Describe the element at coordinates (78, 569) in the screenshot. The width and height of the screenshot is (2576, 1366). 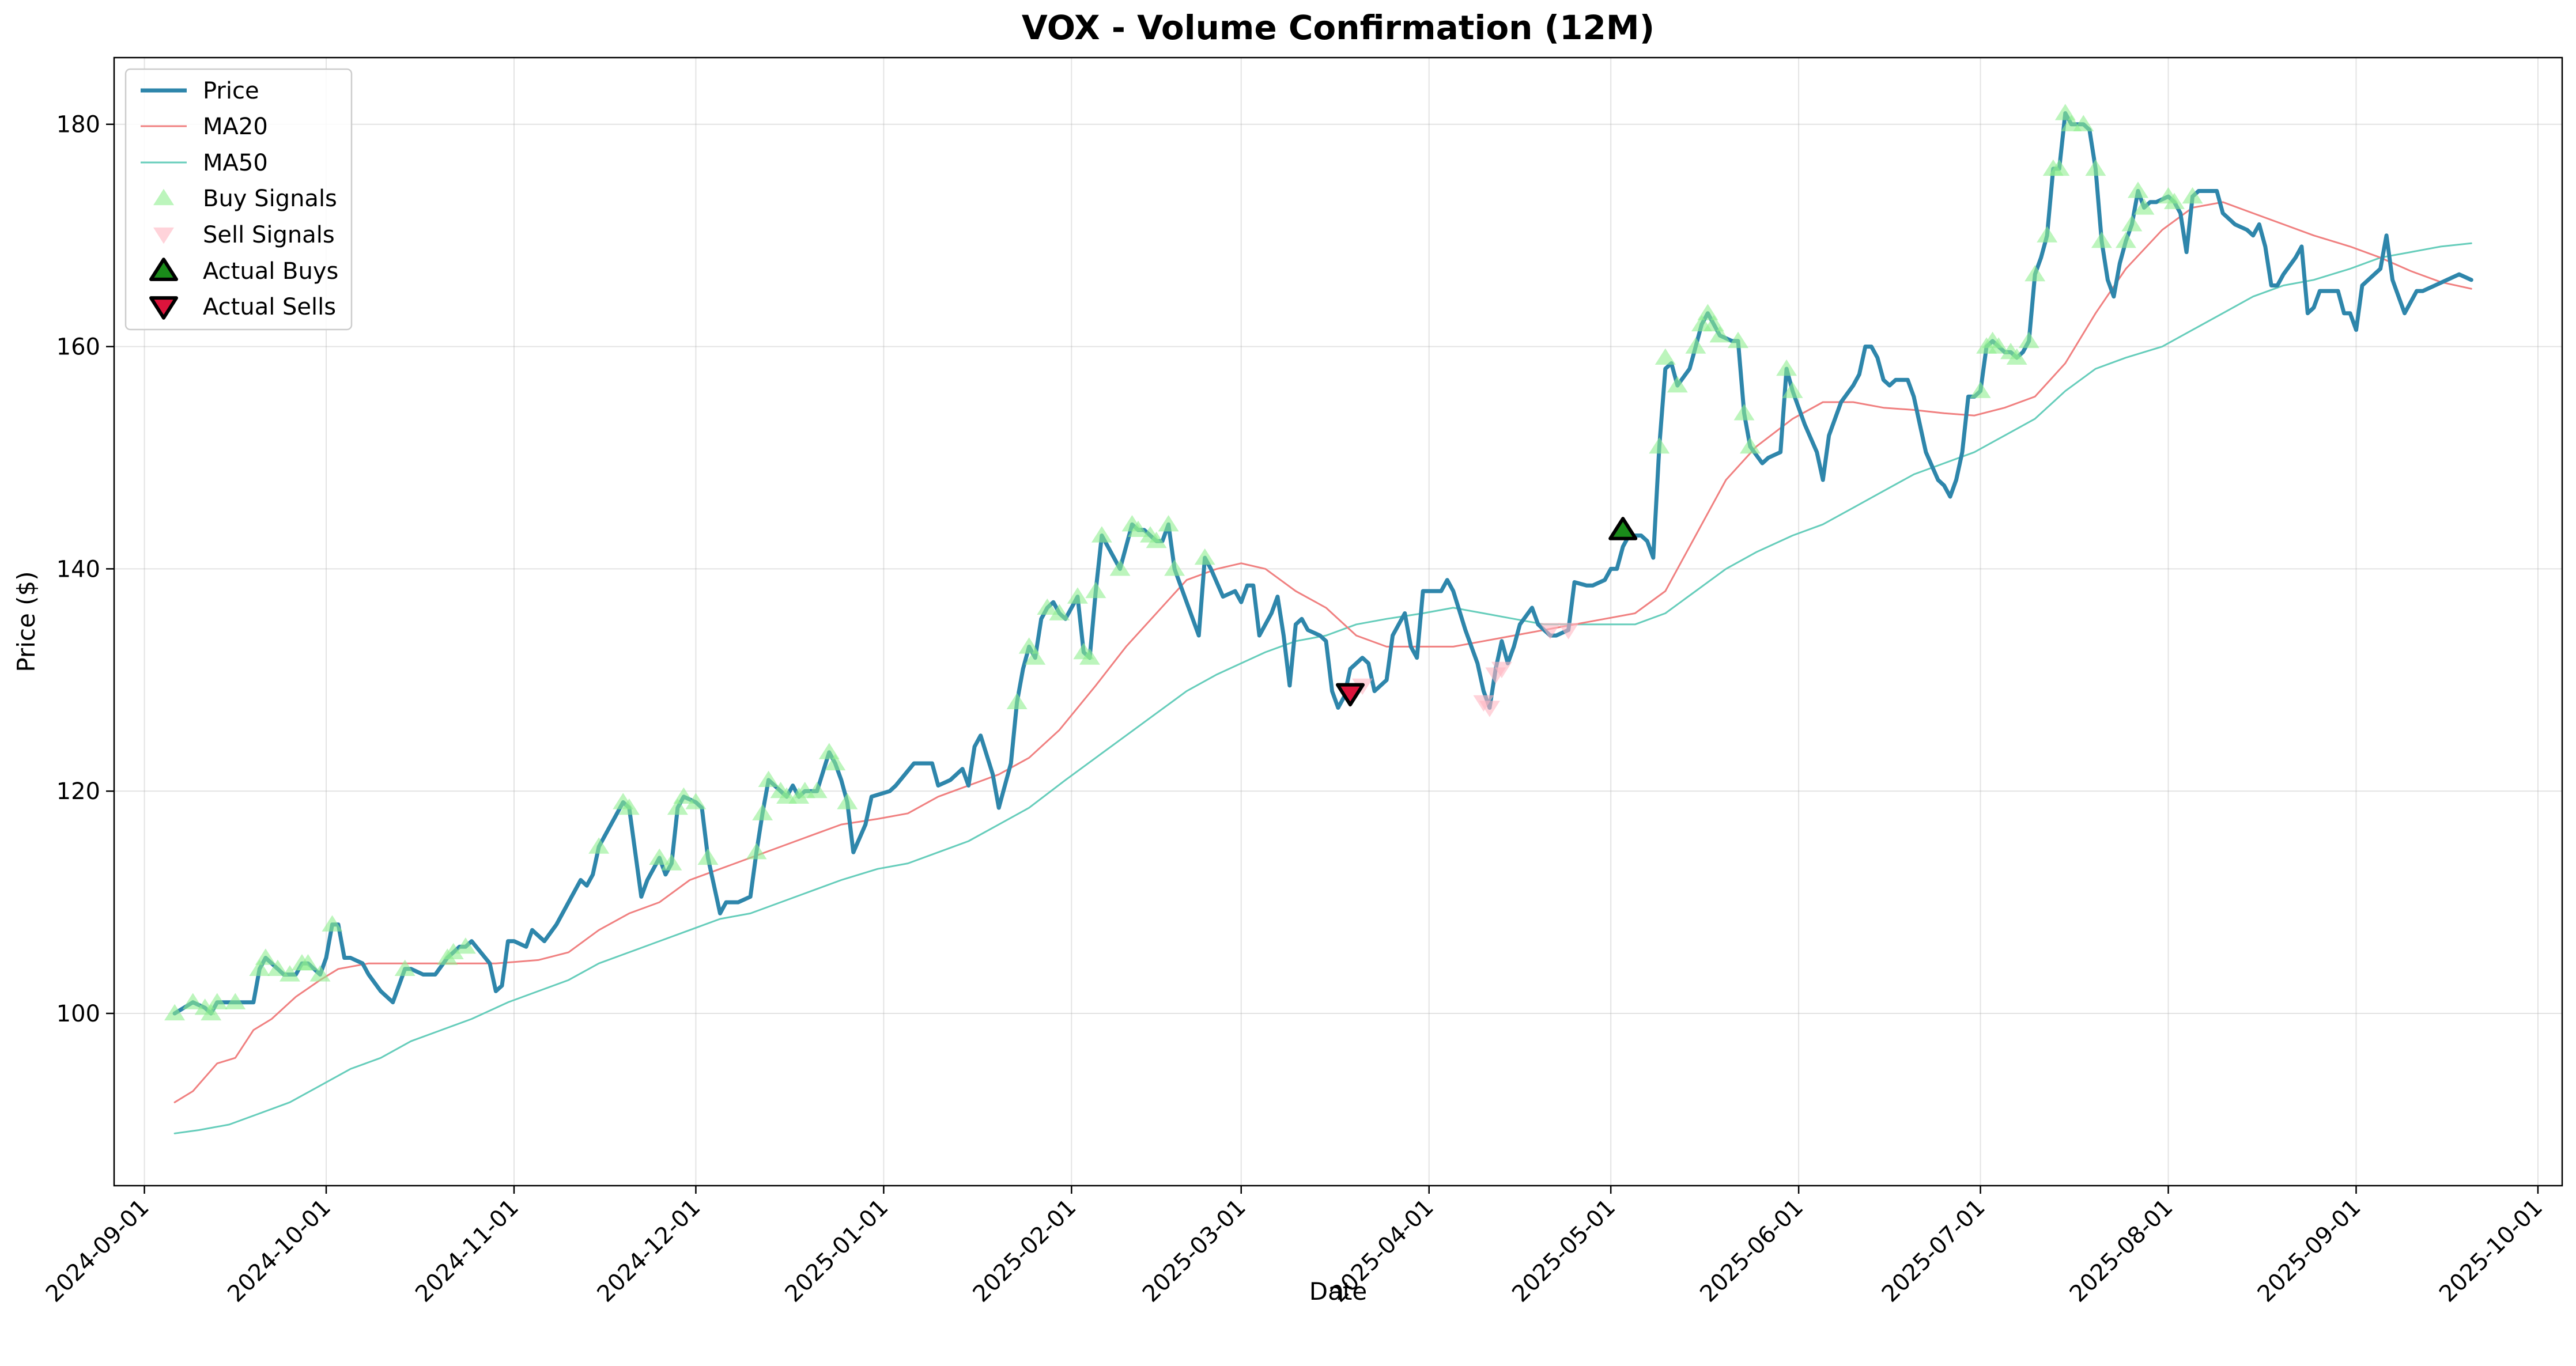
I see `y-tick-label: 140` at that location.